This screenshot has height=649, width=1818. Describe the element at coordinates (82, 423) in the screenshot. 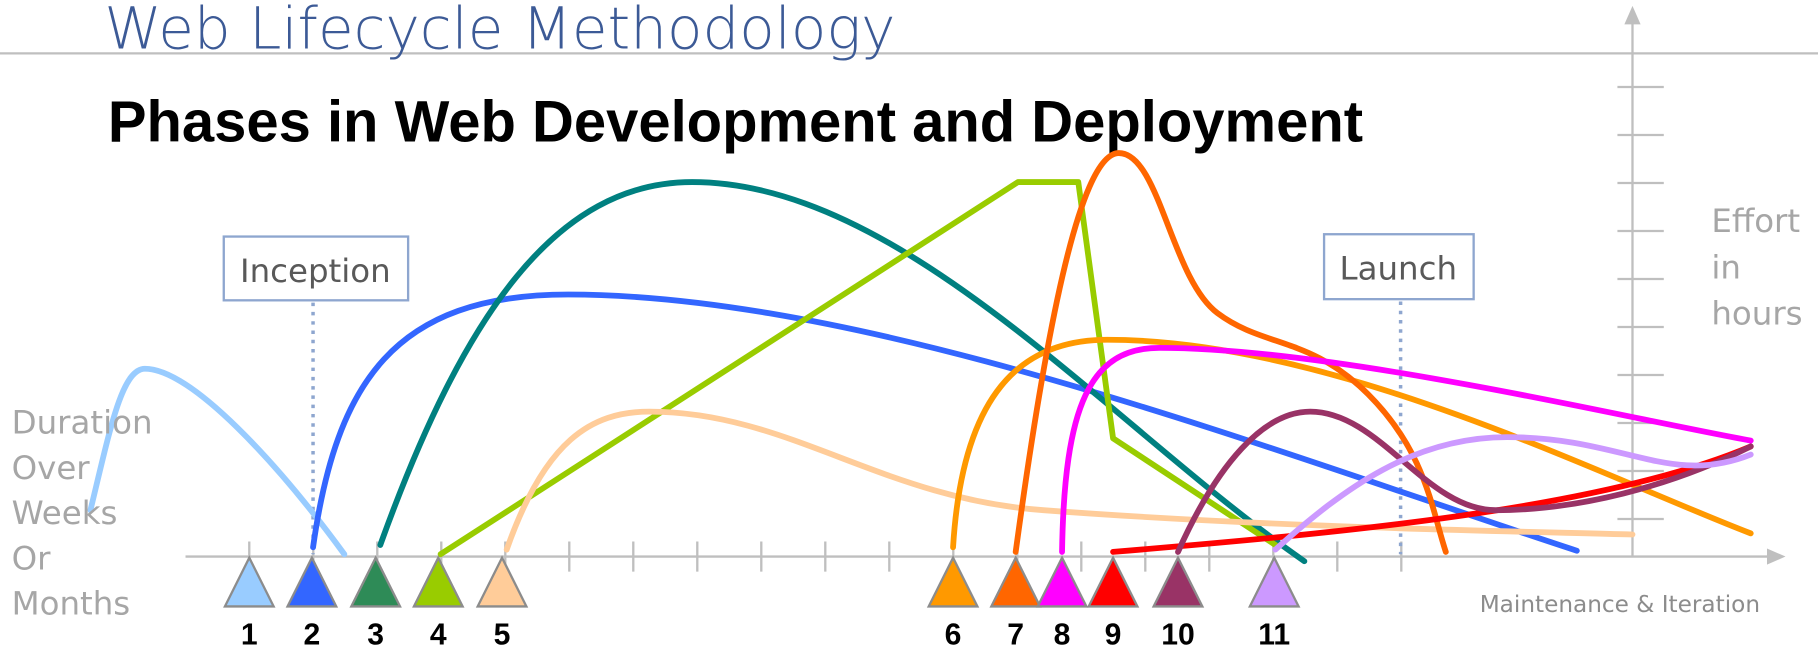

I see `duration-label: Duration` at that location.